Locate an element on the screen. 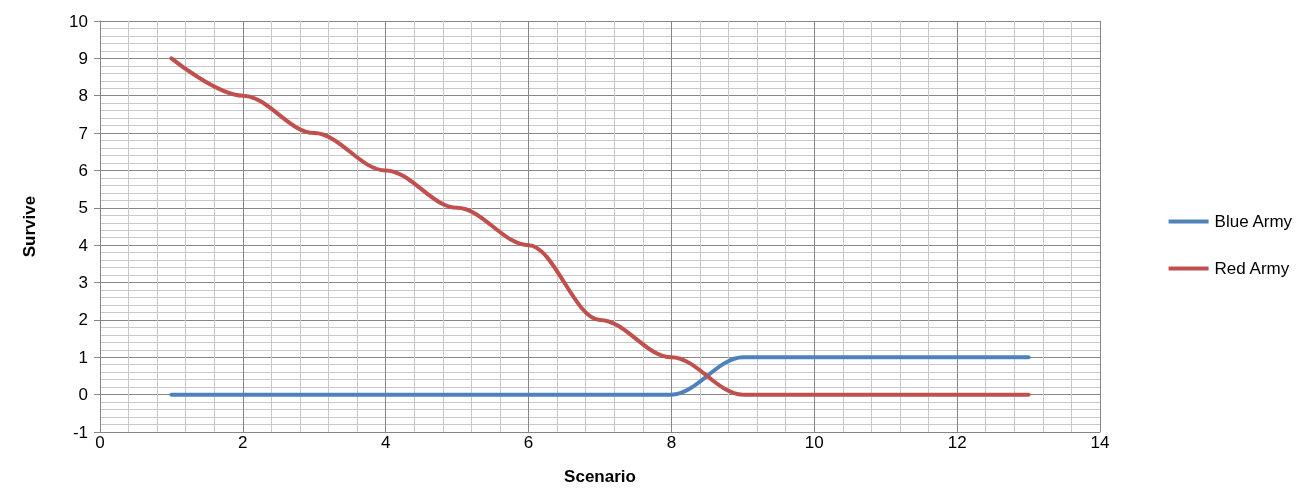 The height and width of the screenshot is (490, 1310). x-tick-label: 14 is located at coordinates (1100, 442).